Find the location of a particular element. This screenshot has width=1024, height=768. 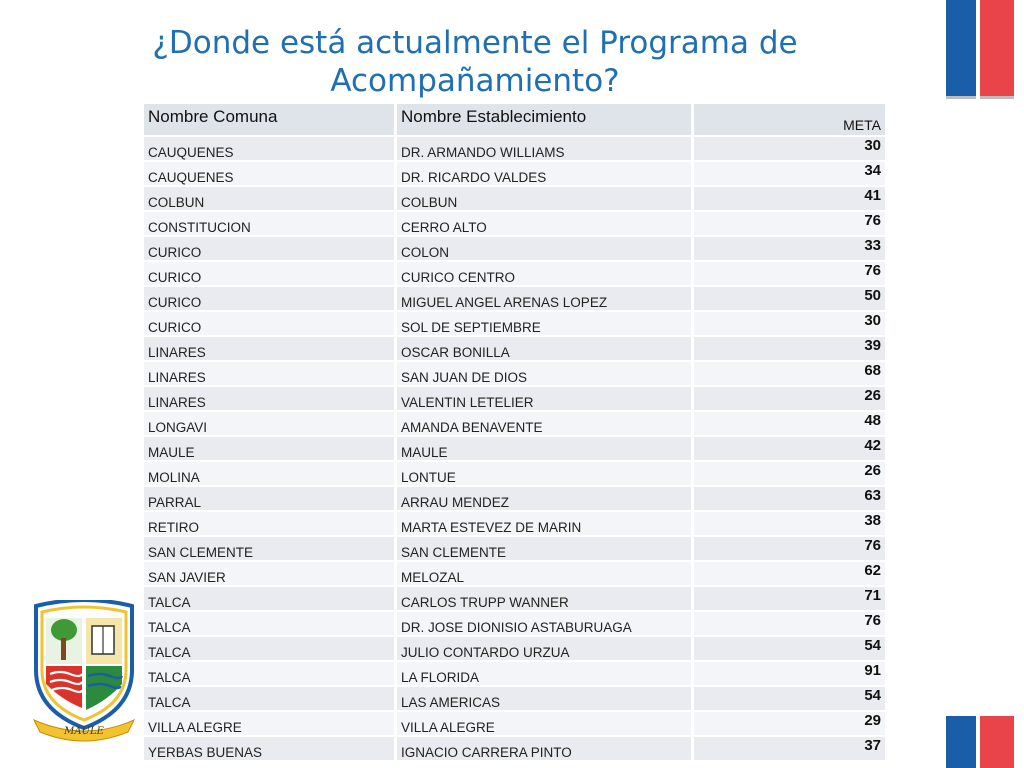

cell-establecimiento: CERRO ALTO is located at coordinates (545, 224).